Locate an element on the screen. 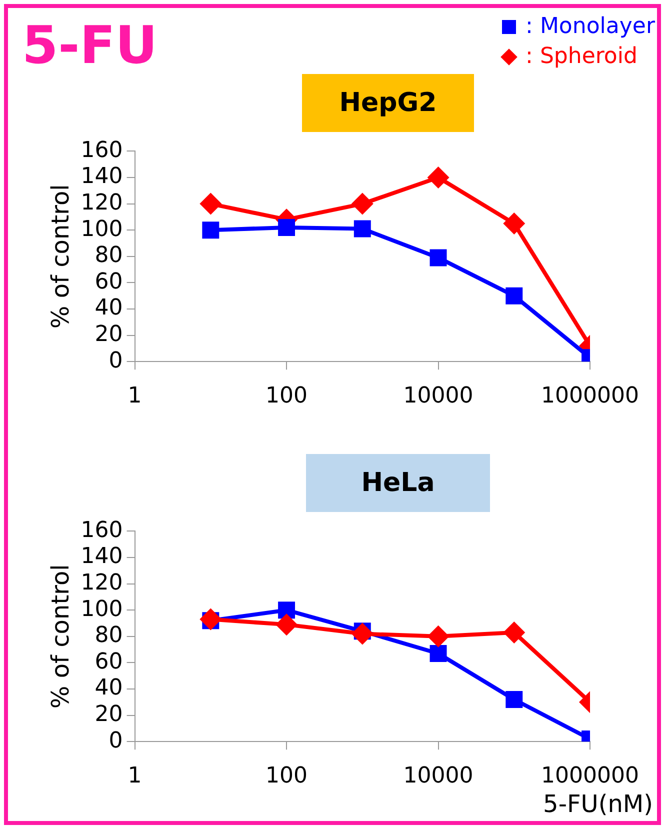  chart-title: HeLa is located at coordinates (398, 483).